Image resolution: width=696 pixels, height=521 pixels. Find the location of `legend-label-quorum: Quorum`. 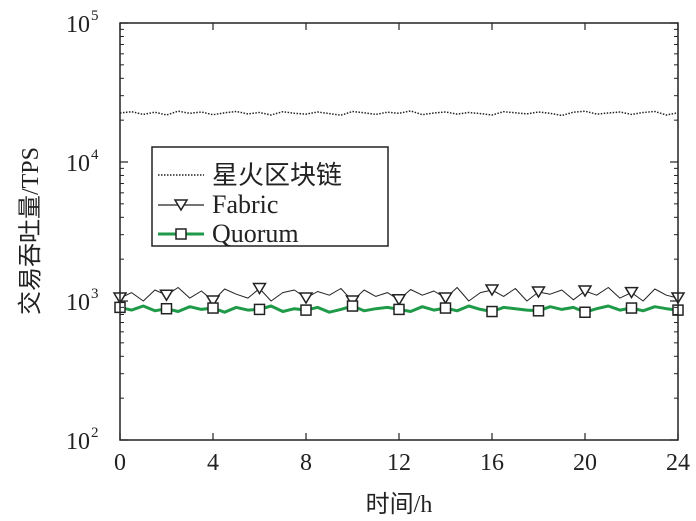

legend-label-quorum: Quorum is located at coordinates (255, 233).